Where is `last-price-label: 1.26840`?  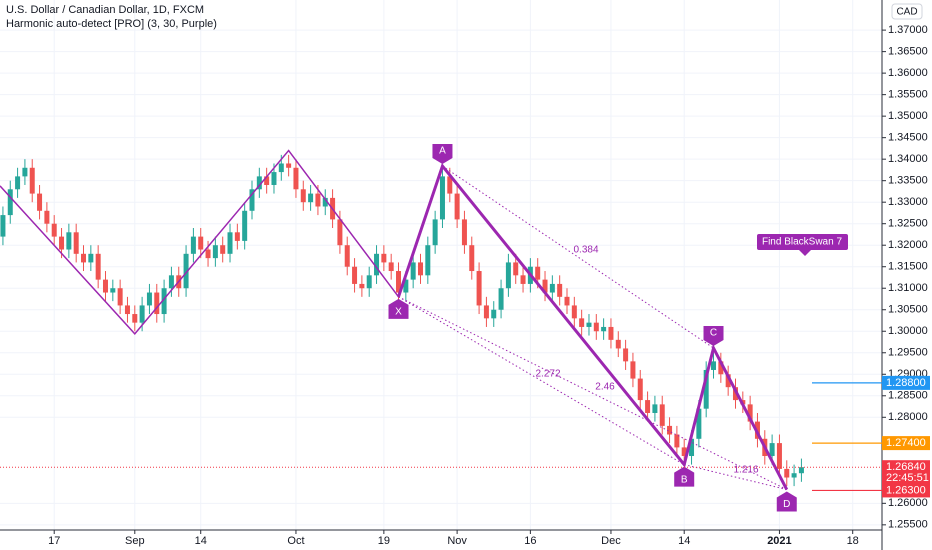 last-price-label: 1.26840 is located at coordinates (906, 467).